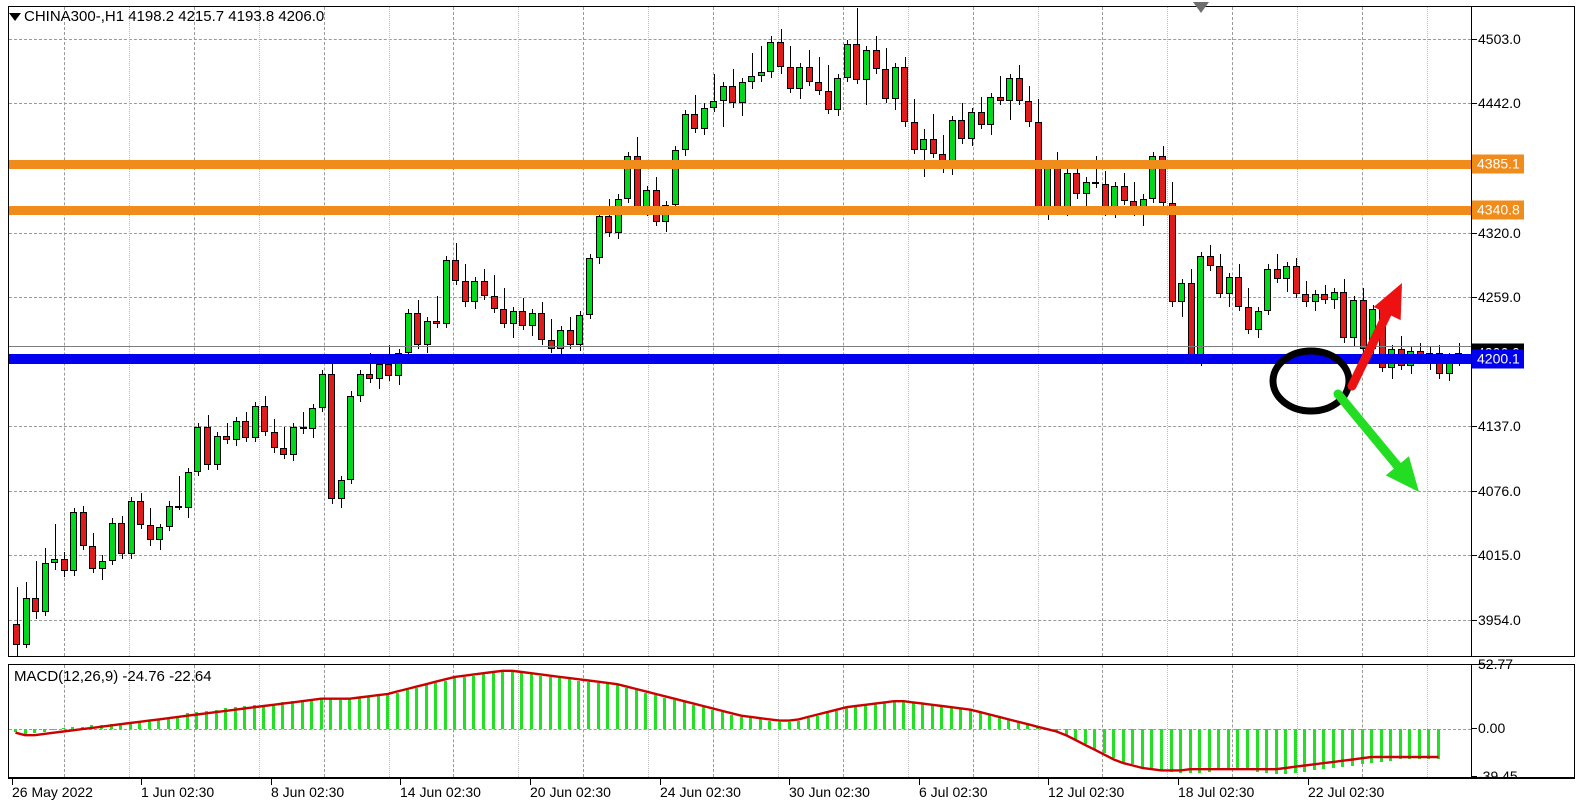 The image size is (1583, 811). I want to click on resistance-upper-line, so click(740, 164).